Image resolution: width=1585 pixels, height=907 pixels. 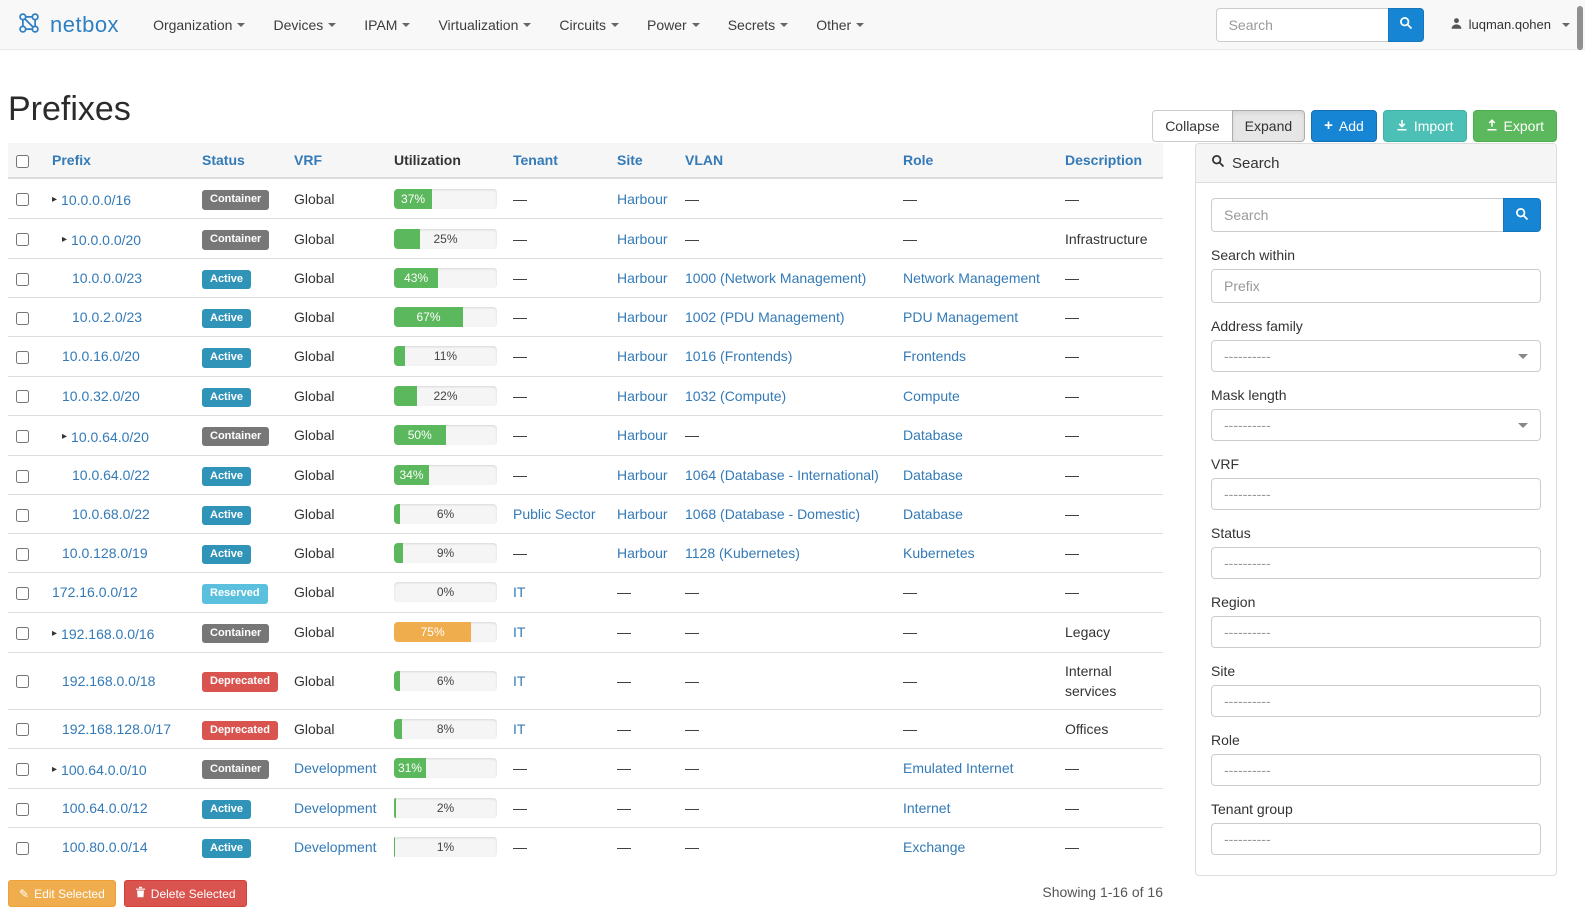 I want to click on column-header-role: Role, so click(x=976, y=161).